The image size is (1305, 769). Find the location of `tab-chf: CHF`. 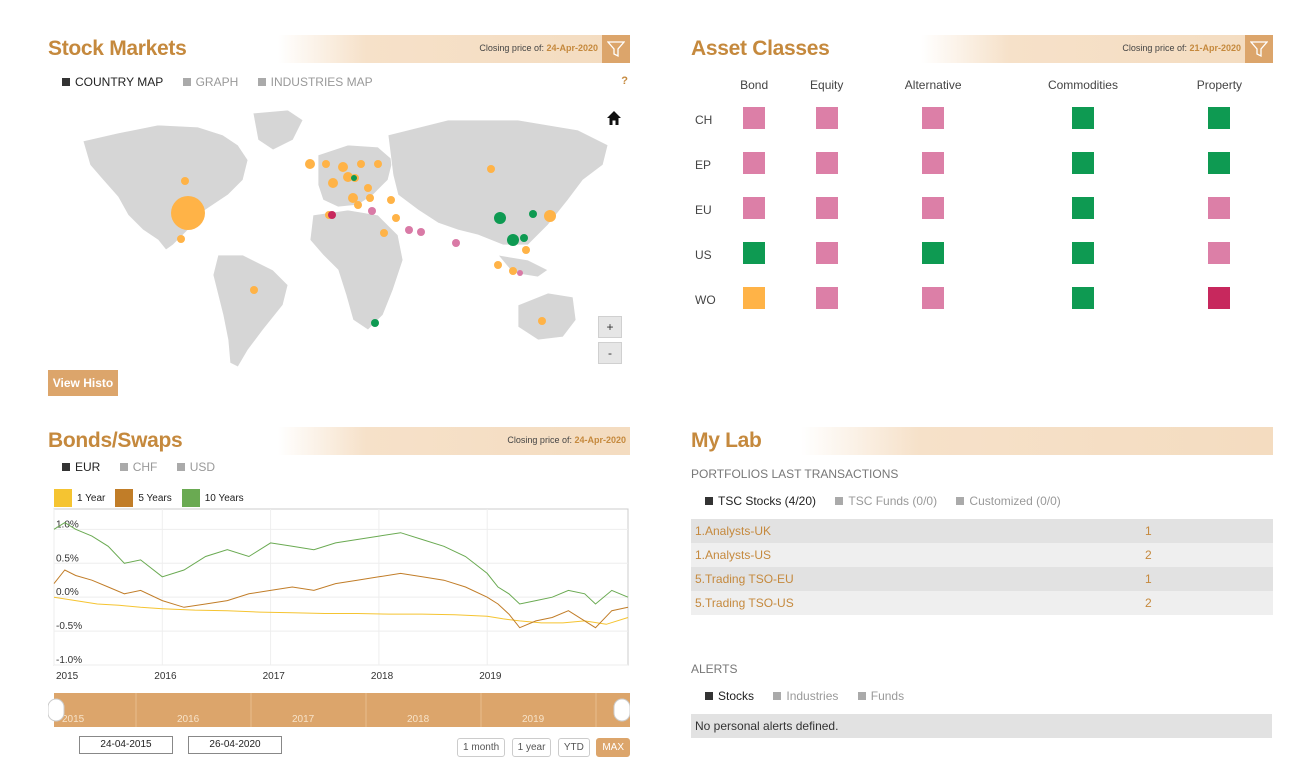

tab-chf: CHF is located at coordinates (139, 467).